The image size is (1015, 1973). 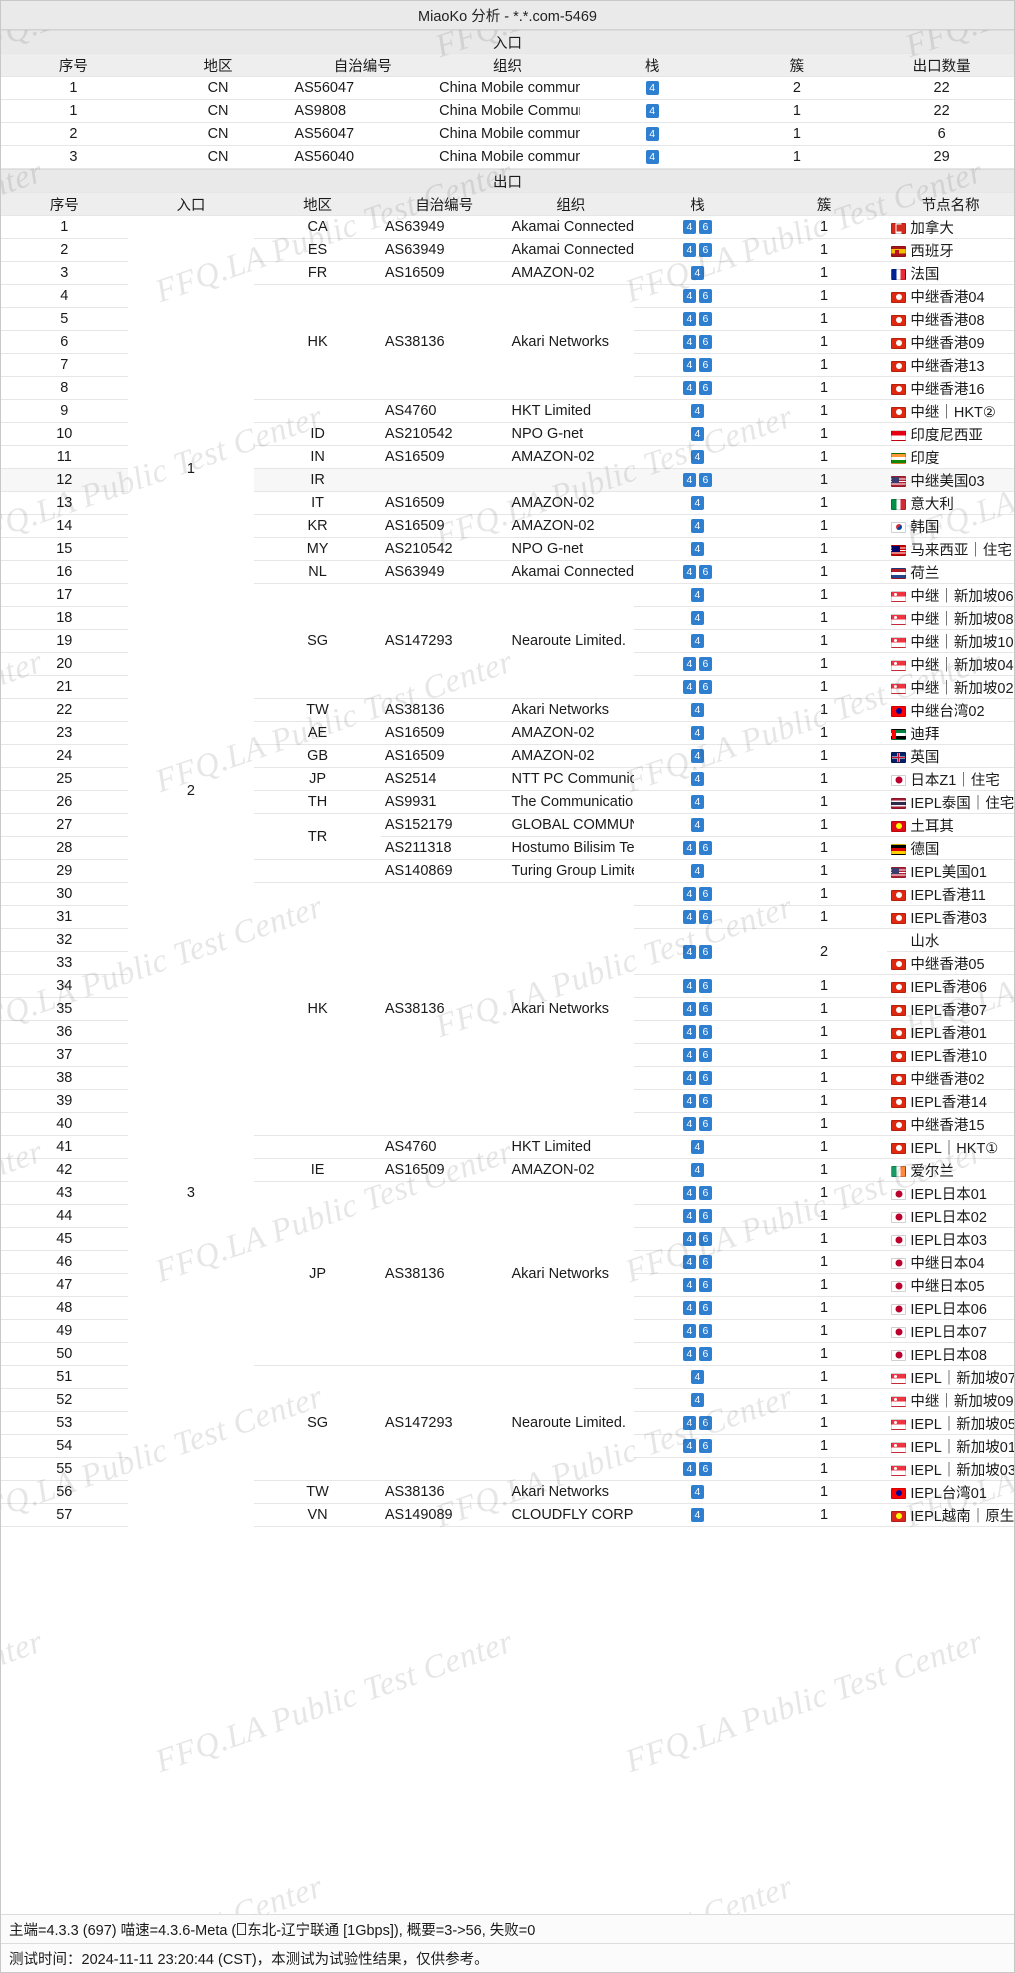 What do you see at coordinates (941, 157) in the screenshot?
I see `entry-cell-exit-count: 29` at bounding box center [941, 157].